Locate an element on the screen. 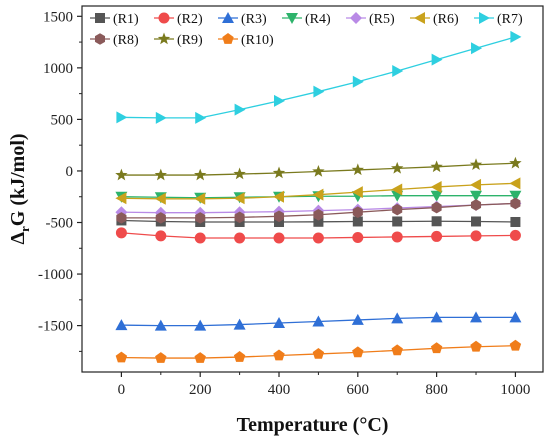 This screenshot has height=441, width=550. legend-label: (R3) is located at coordinates (254, 19).